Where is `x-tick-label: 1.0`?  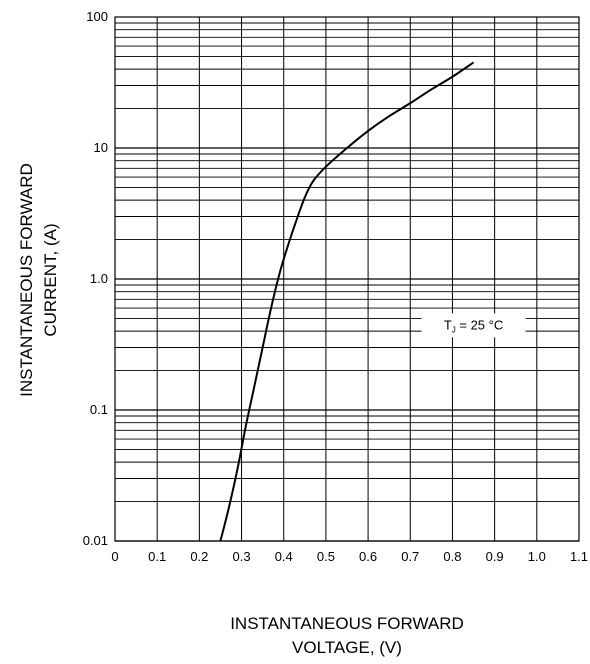
x-tick-label: 1.0 is located at coordinates (537, 556).